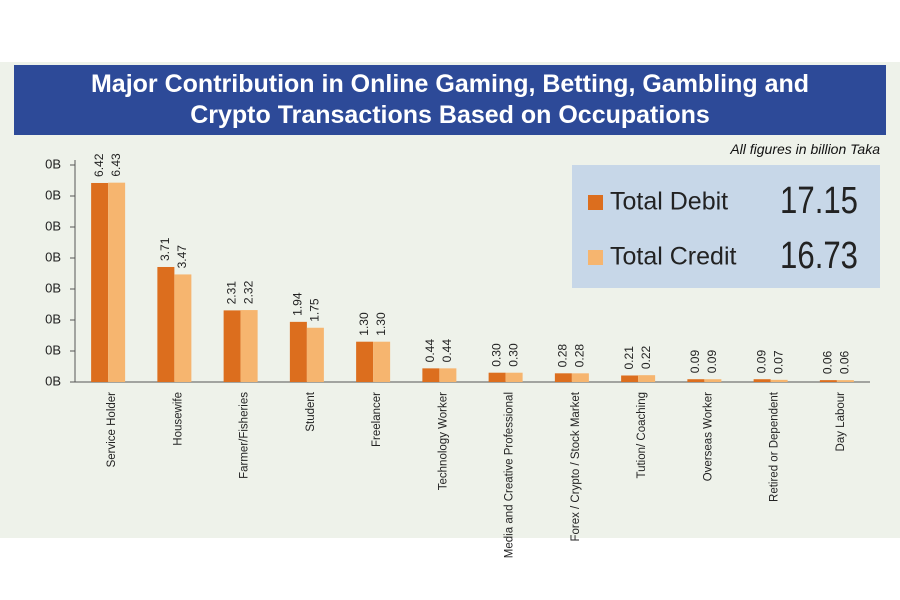  What do you see at coordinates (178, 419) in the screenshot?
I see `x-tick-label: Housewife` at bounding box center [178, 419].